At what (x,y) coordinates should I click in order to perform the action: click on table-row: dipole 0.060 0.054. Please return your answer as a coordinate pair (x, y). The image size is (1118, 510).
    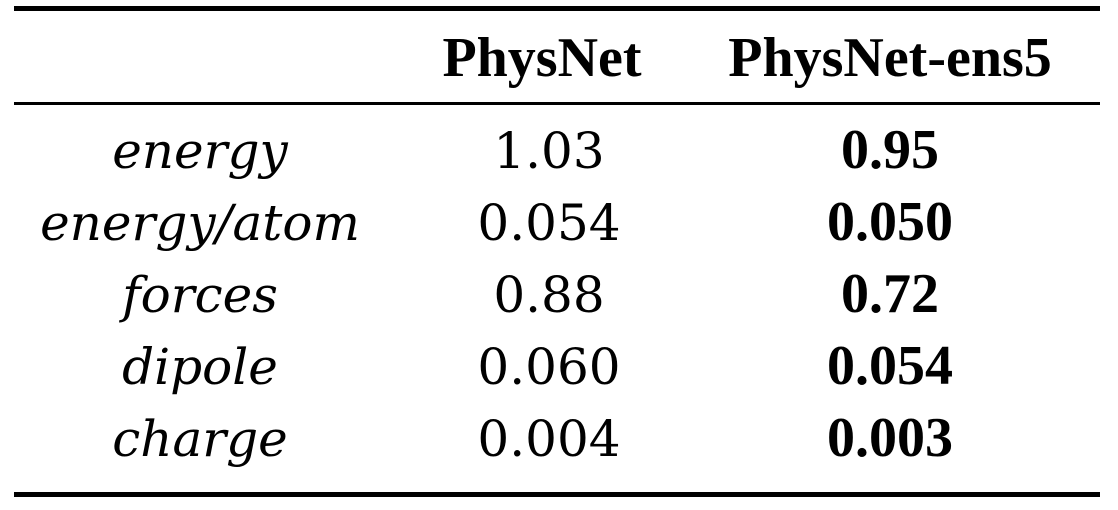
    Looking at the image, I should click on (557, 370).